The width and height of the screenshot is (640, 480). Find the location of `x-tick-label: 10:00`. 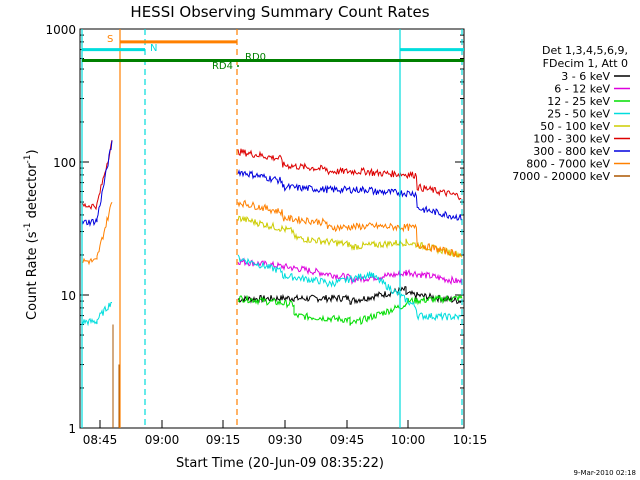

x-tick-label: 10:00 is located at coordinates (408, 440).